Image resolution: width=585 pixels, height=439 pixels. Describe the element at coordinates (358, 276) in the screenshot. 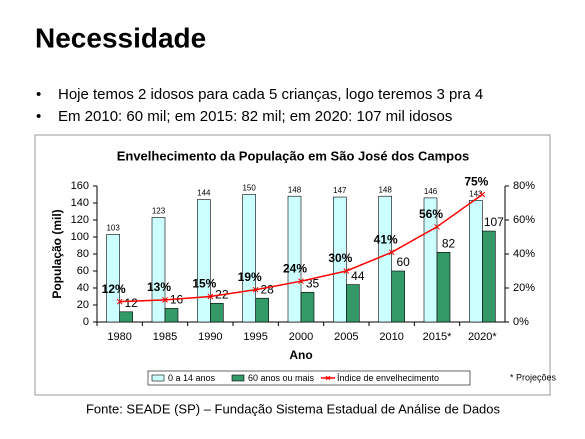

I see `bar-label: 44` at that location.